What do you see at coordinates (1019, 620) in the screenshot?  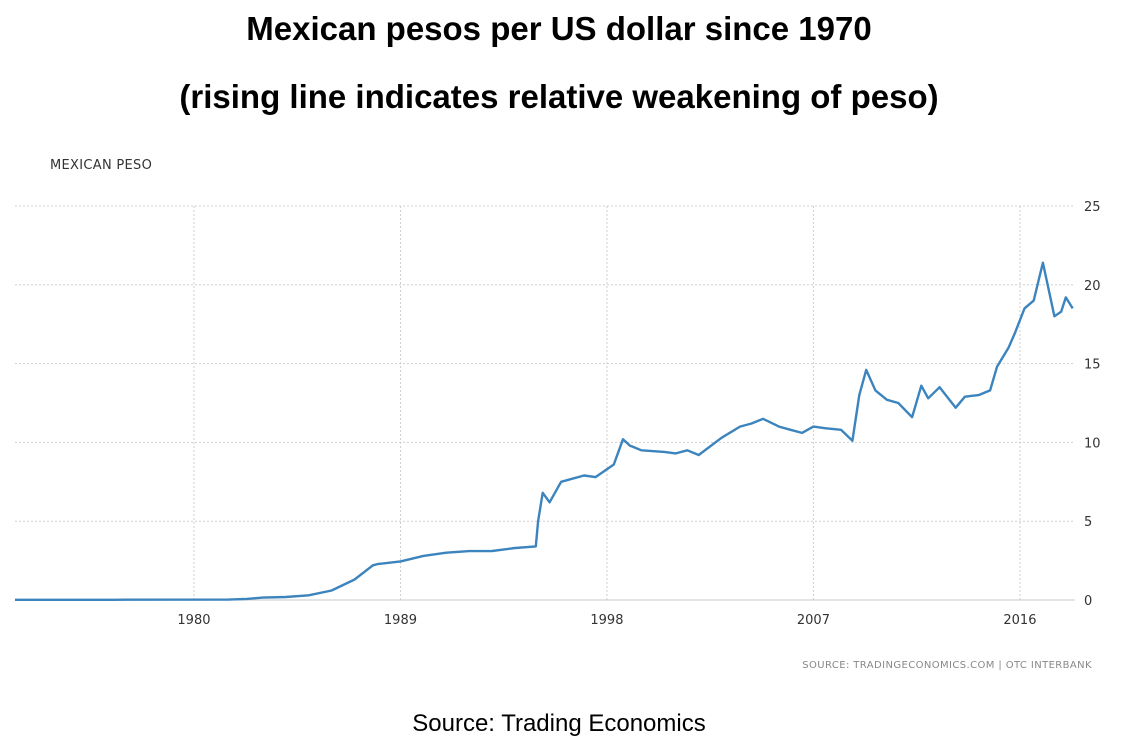 I see `x-tick-label: 2016` at bounding box center [1019, 620].